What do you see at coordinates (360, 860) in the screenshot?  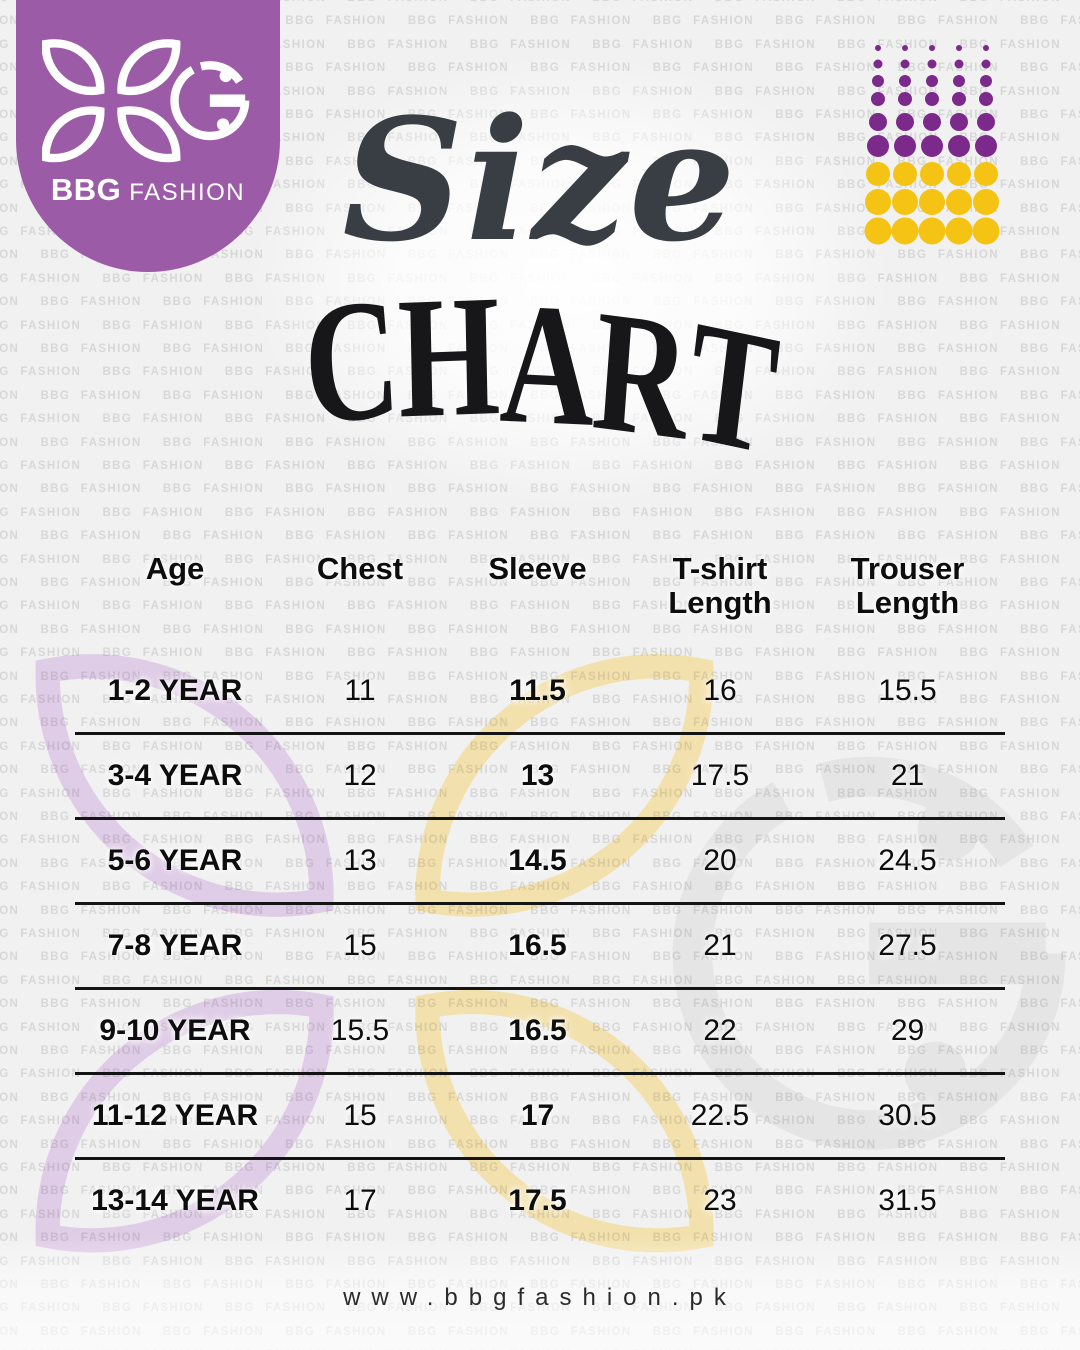 I see `cell-chest: 13` at bounding box center [360, 860].